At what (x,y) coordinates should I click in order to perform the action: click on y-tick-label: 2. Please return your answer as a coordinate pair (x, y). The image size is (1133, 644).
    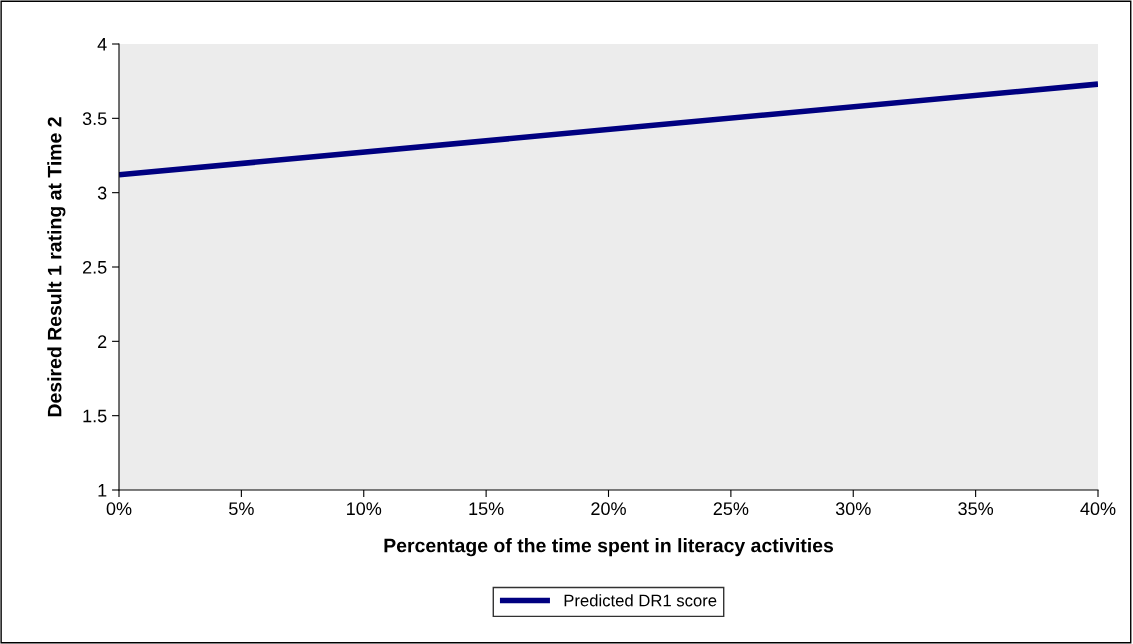
    Looking at the image, I should click on (102, 341).